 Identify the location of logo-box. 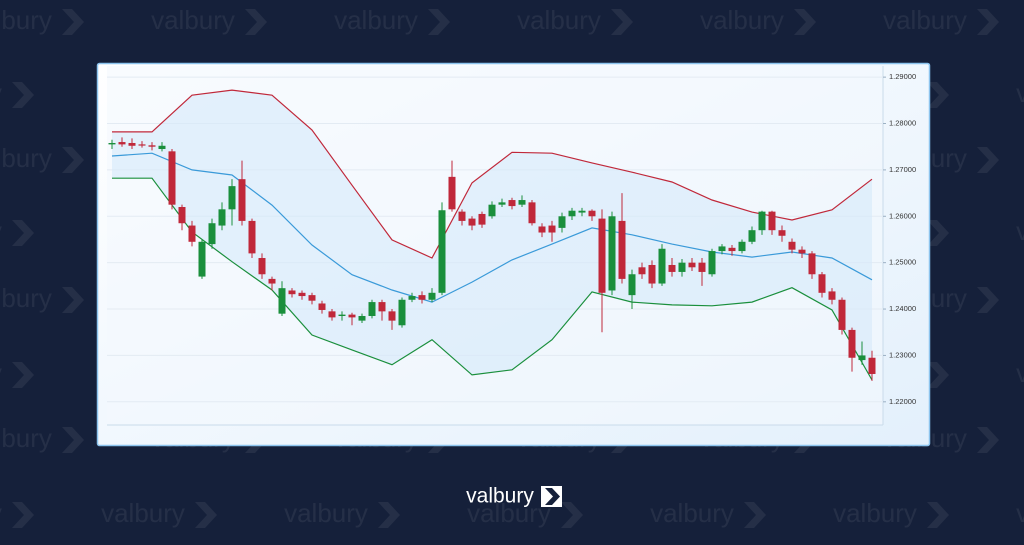
(551, 496).